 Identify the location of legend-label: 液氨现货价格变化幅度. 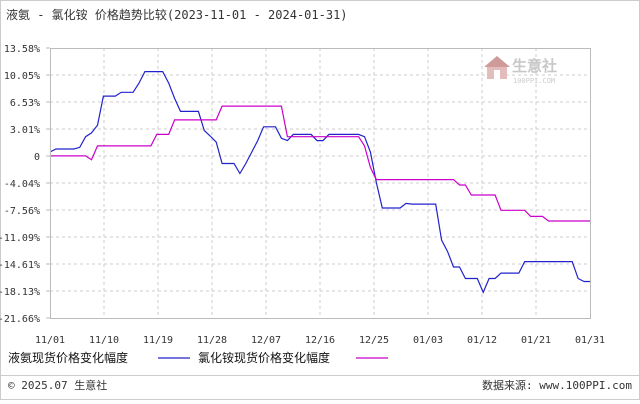
(68, 357).